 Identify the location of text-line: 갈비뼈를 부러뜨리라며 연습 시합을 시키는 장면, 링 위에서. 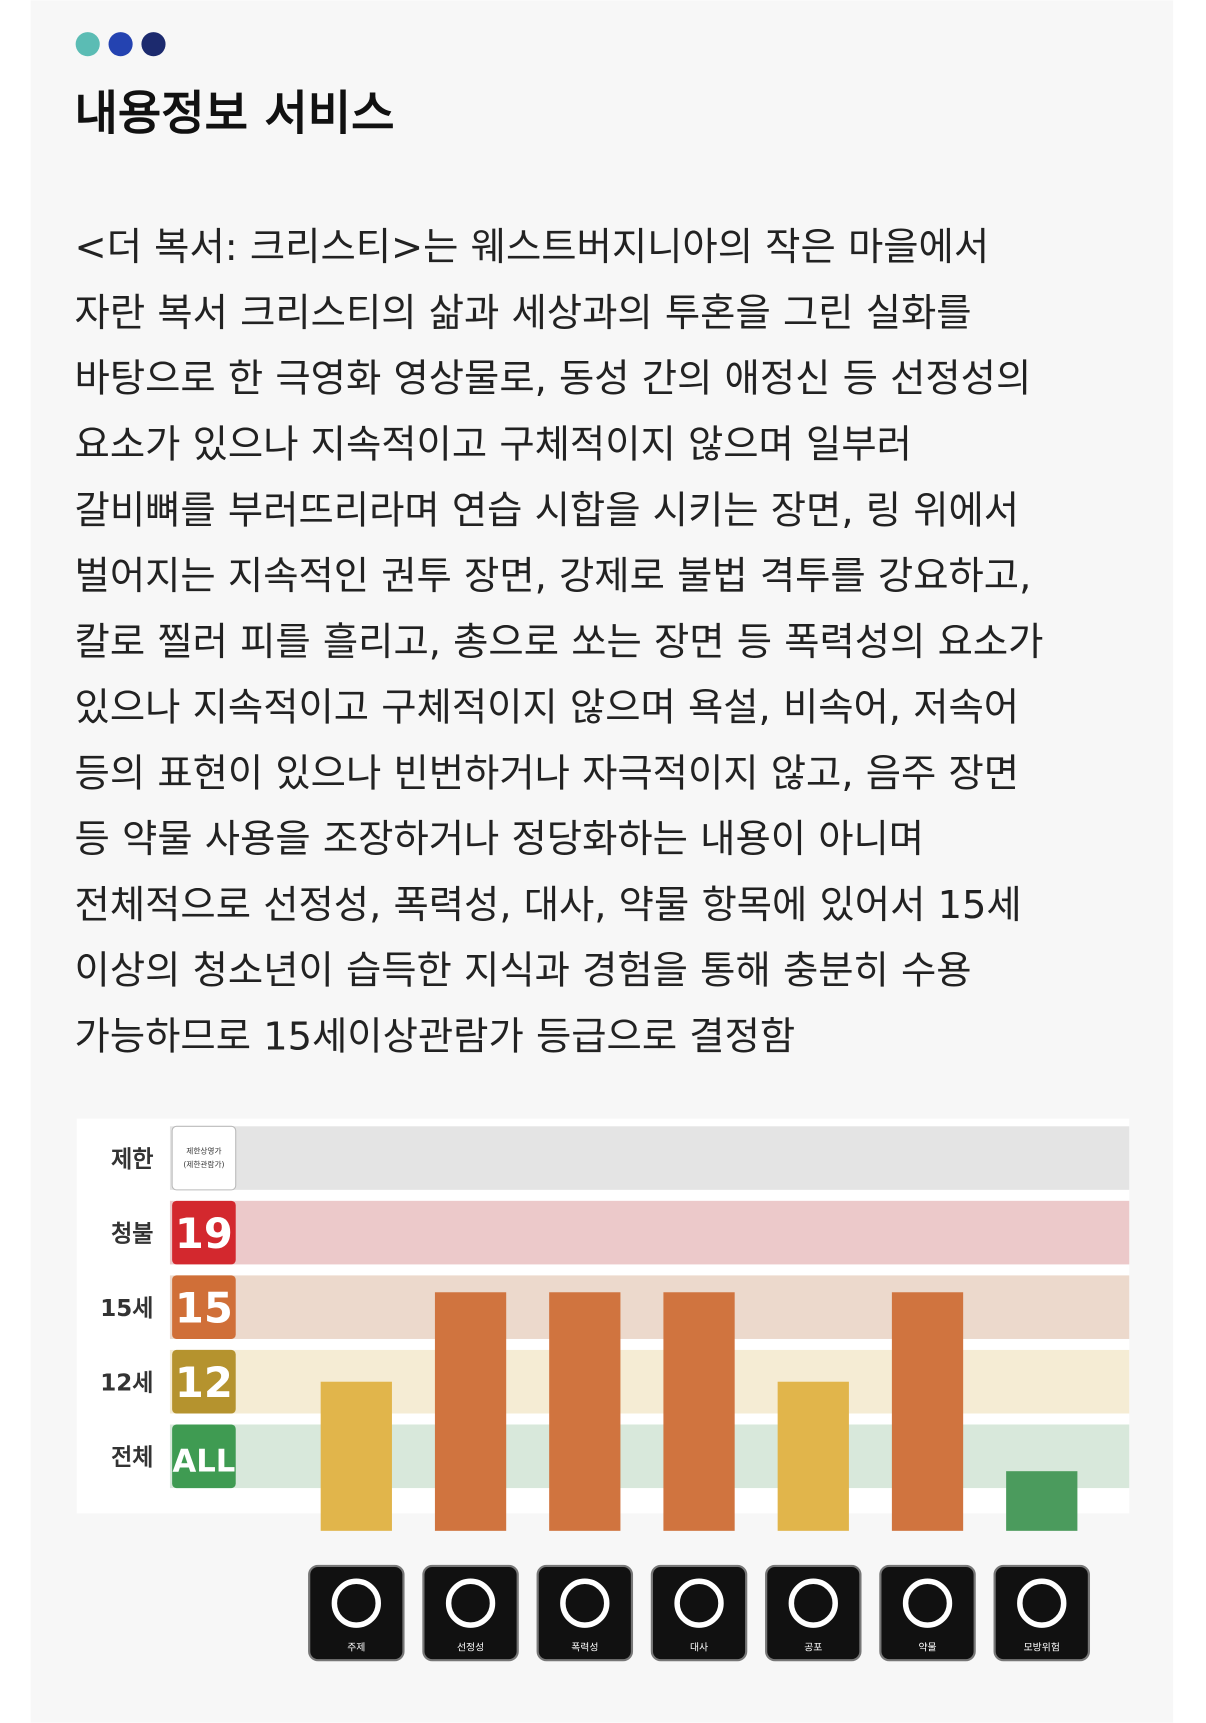
(547, 510).